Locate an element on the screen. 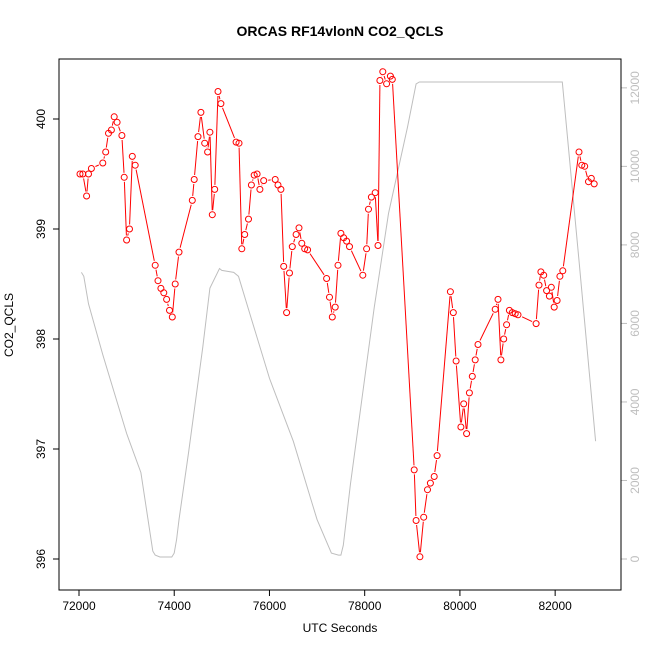  x-axis-label: UTC Seconds is located at coordinates (340, 628).